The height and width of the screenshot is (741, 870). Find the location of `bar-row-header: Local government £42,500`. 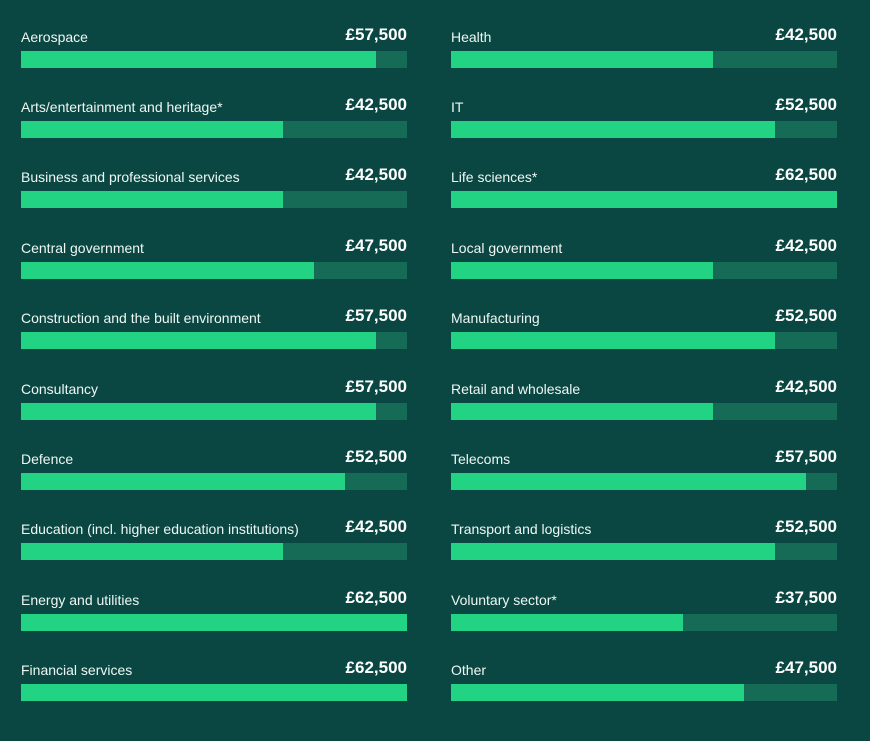

bar-row-header: Local government £42,500 is located at coordinates (644, 247).